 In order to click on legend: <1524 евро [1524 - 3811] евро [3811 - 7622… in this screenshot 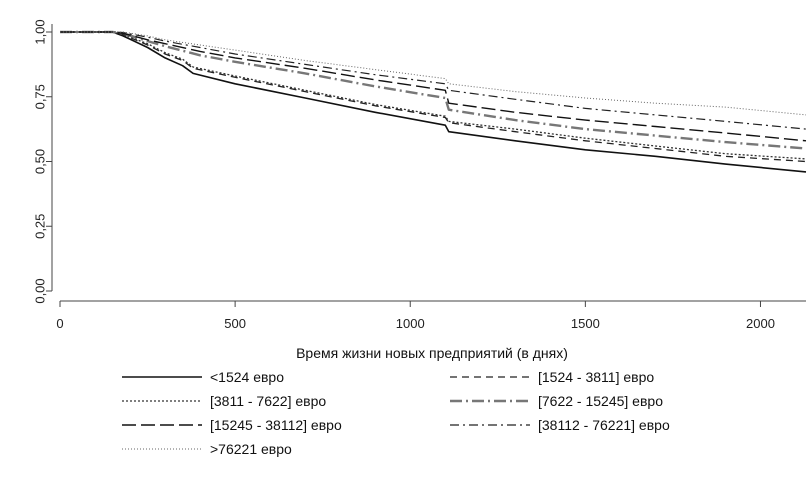, I will do `click(396, 413)`.